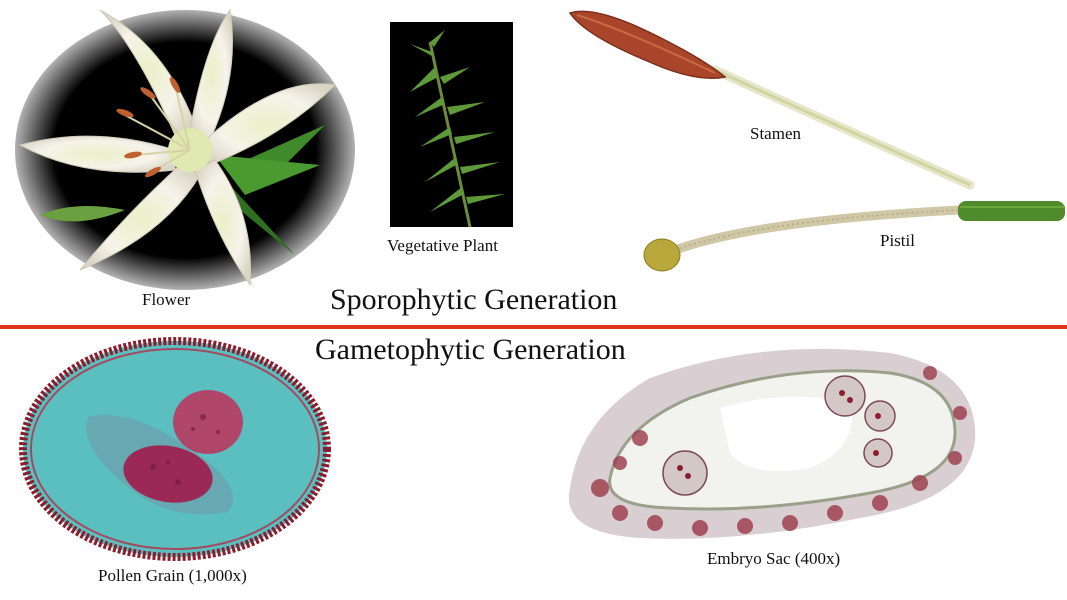 The width and height of the screenshot is (1067, 600). What do you see at coordinates (175, 449) in the screenshot?
I see `pollen-grain-image` at bounding box center [175, 449].